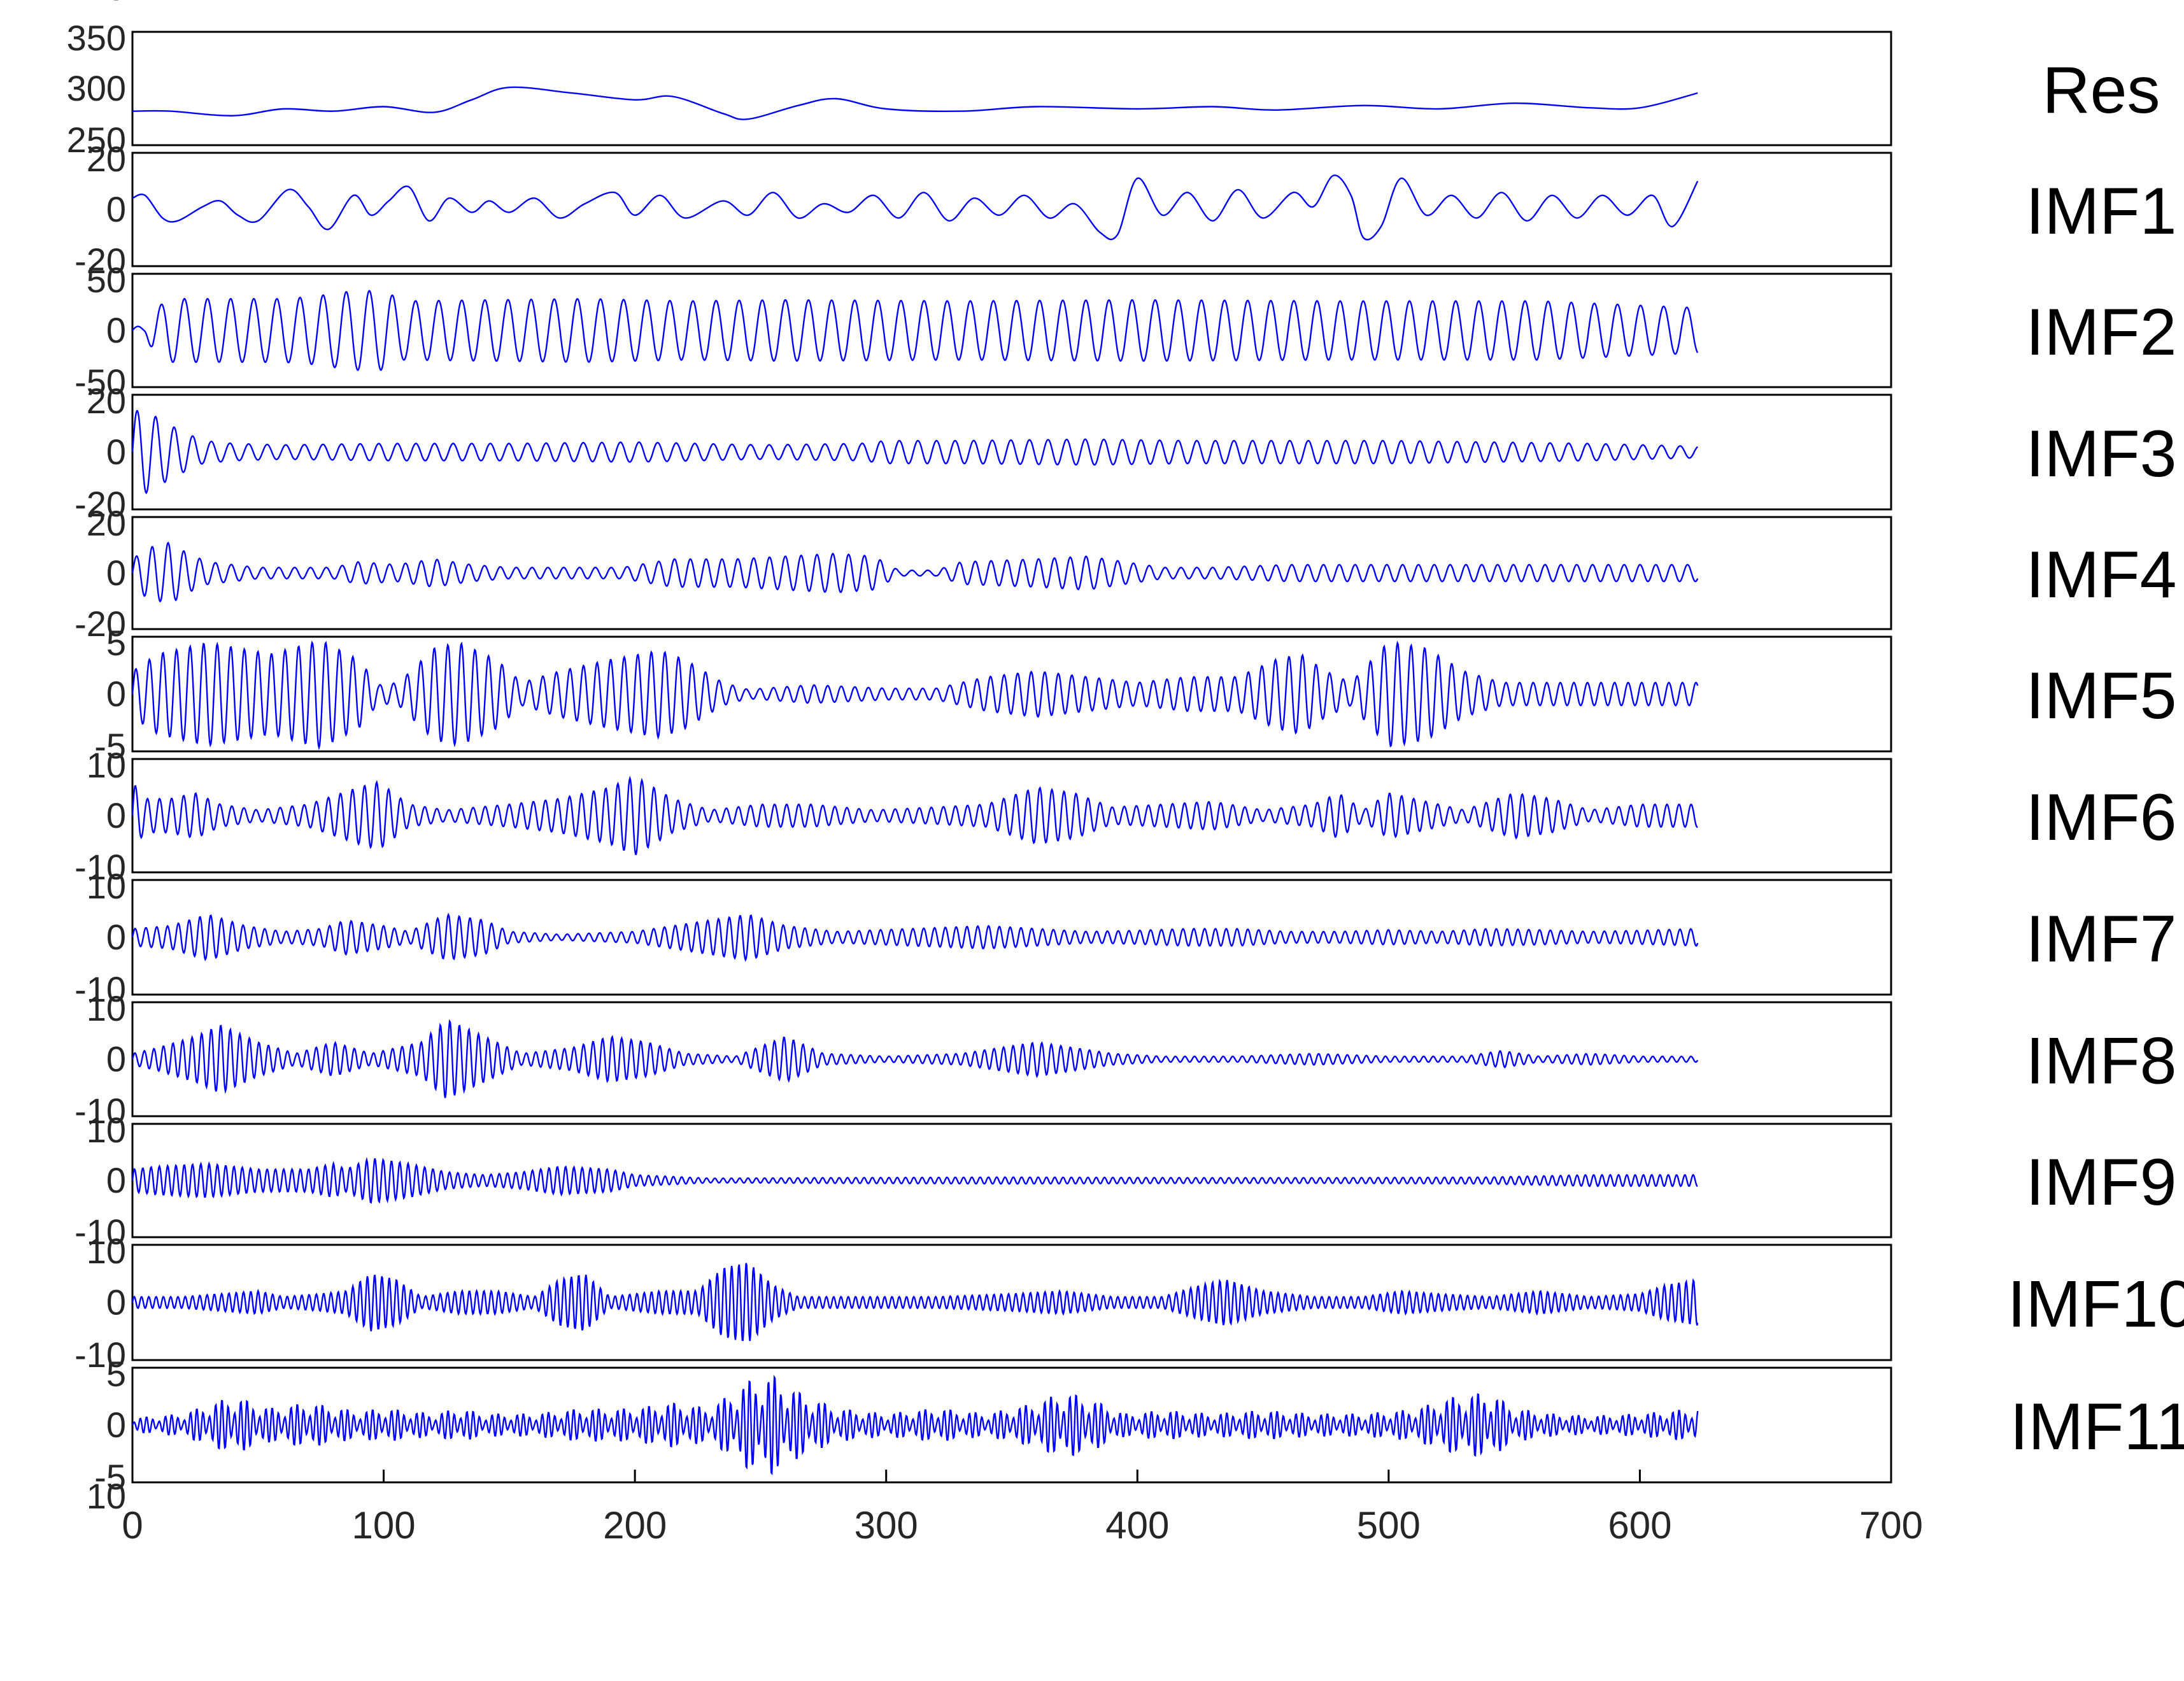  I want to click on panel-res: 350 300 250 Res, so click(1113, 89).